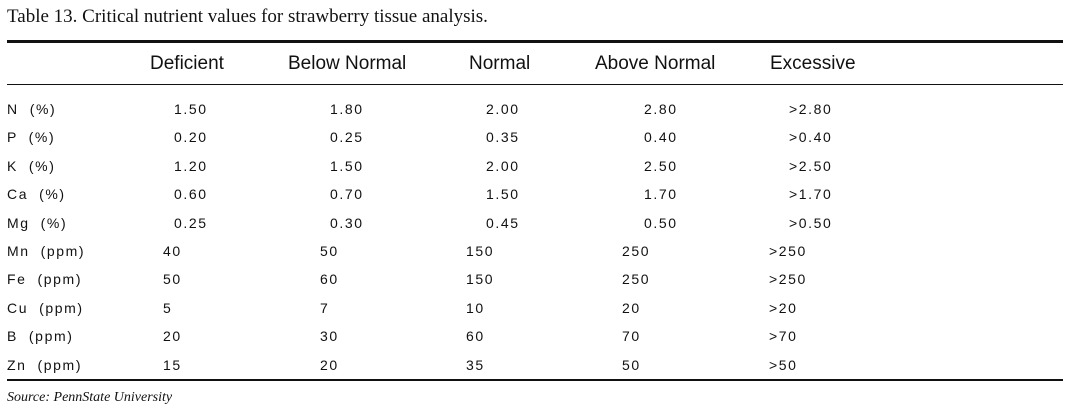 The width and height of the screenshot is (1082, 415). Describe the element at coordinates (811, 194) in the screenshot. I see `cell-excessive: >1.70` at that location.